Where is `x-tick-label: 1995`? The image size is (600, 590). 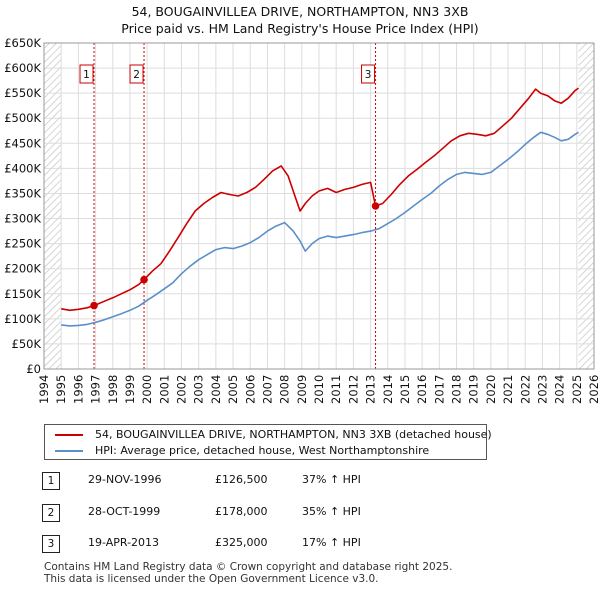
x-tick-label: 1995 is located at coordinates (61, 389).